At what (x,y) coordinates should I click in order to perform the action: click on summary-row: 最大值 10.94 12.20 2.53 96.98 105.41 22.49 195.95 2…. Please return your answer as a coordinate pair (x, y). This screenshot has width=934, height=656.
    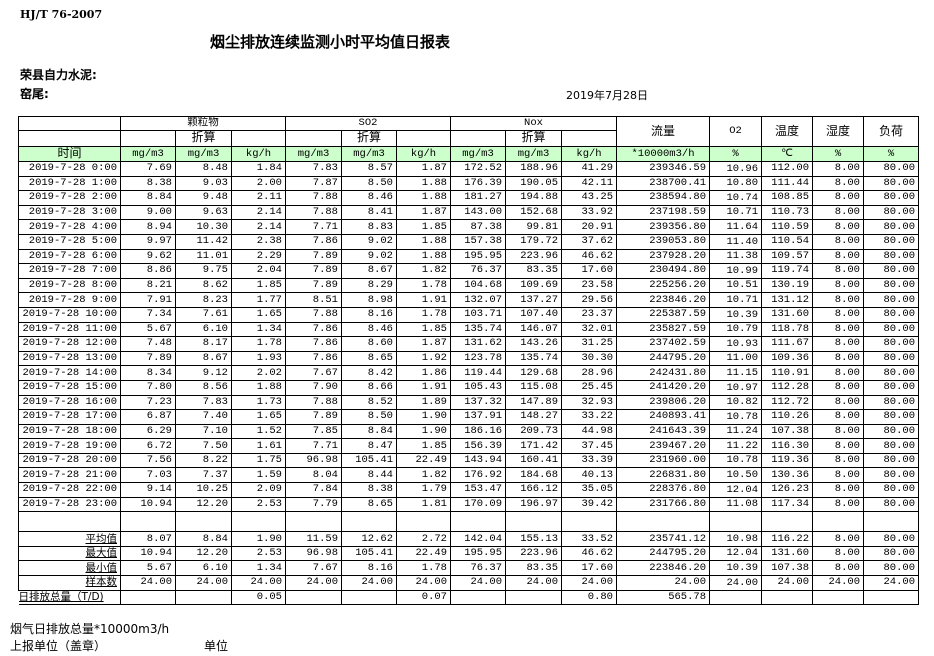
    Looking at the image, I should click on (468, 553).